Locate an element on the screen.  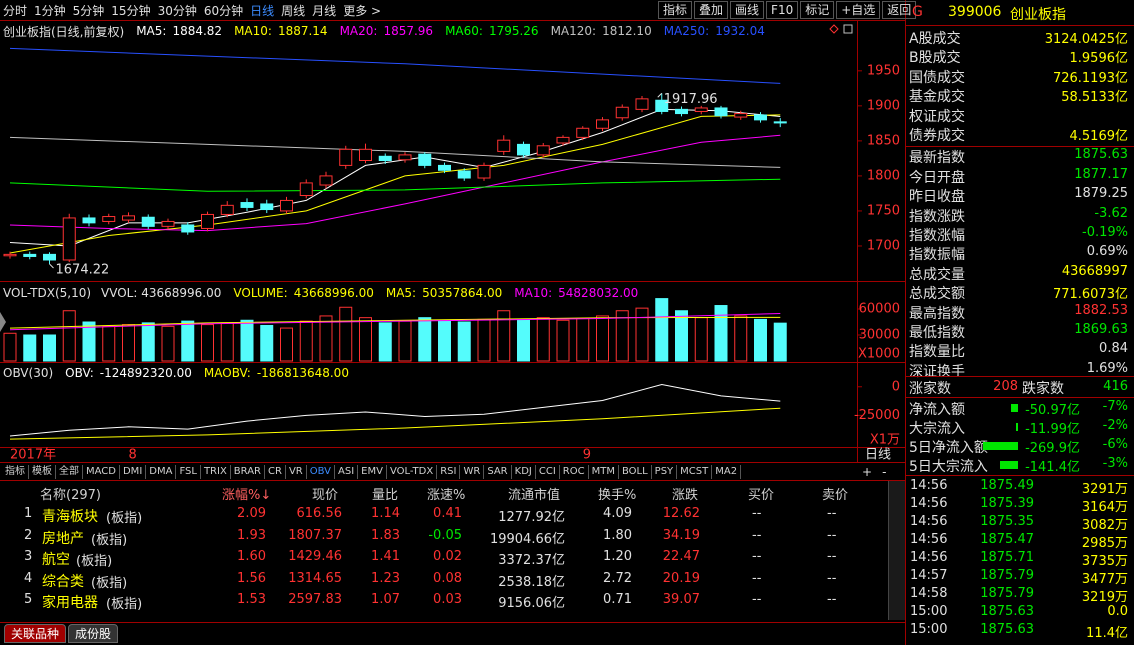
indicator-tab: ROC is located at coordinates (574, 471).